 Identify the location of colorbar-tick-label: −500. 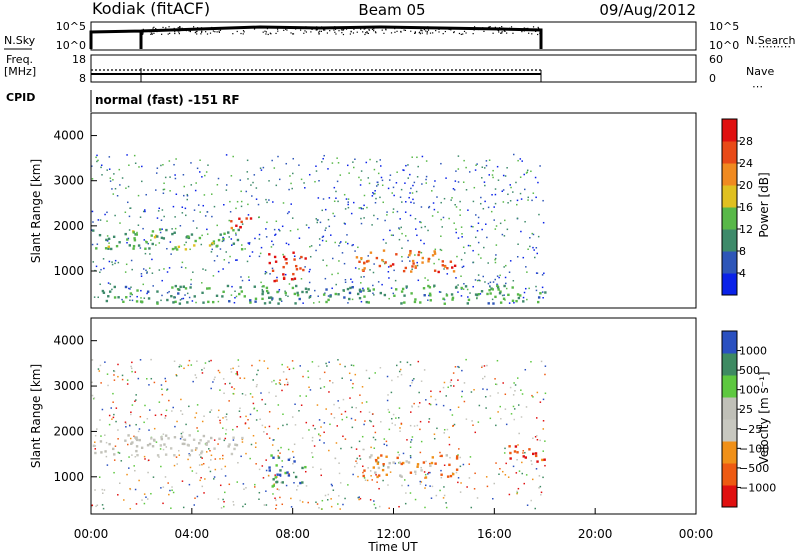
(754, 468).